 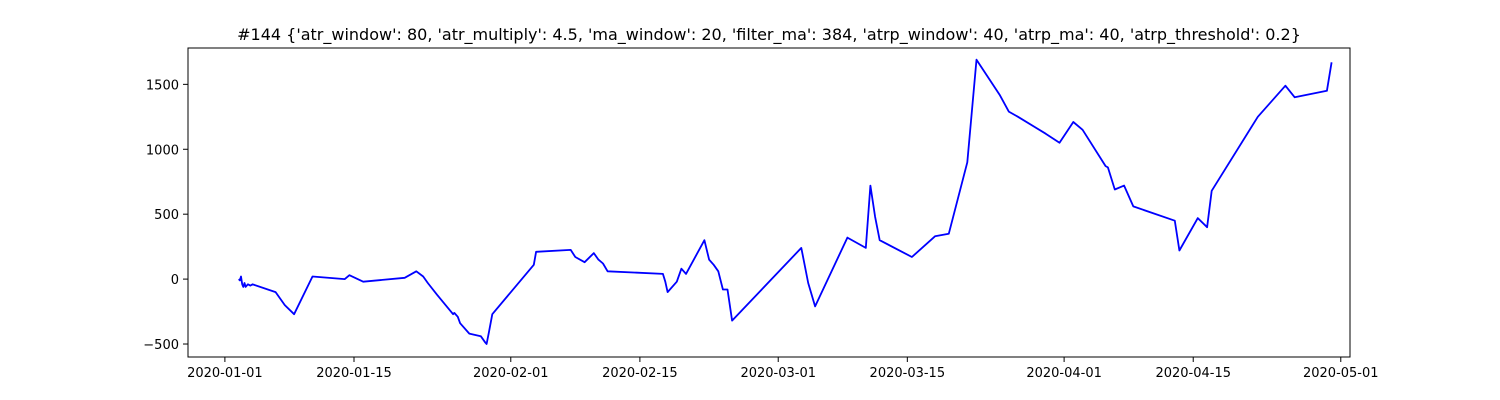 What do you see at coordinates (354, 373) in the screenshot?
I see `x-tick-label: 2020-01-15` at bounding box center [354, 373].